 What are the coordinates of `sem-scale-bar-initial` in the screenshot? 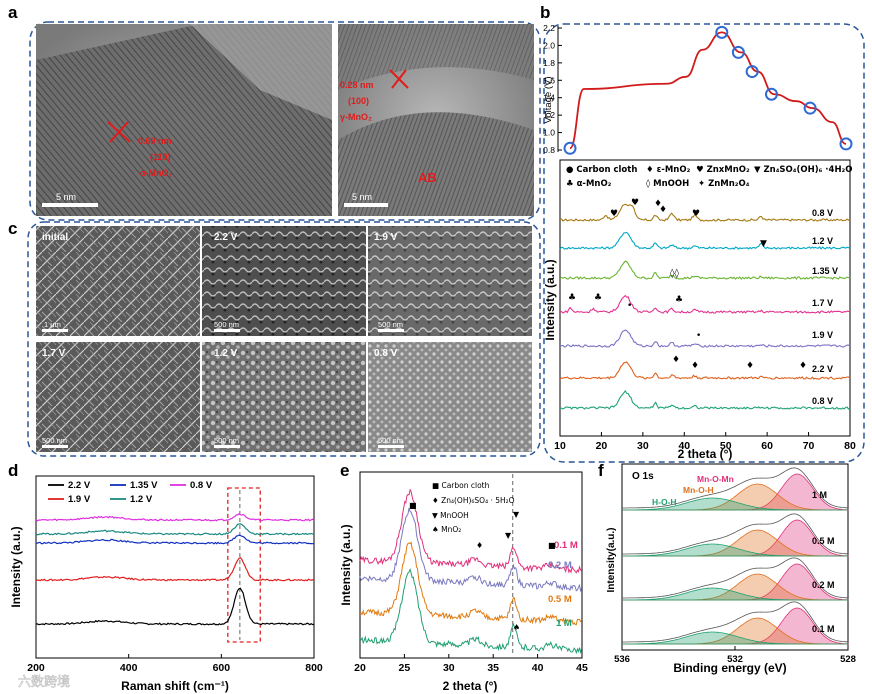 It's located at (55, 330).